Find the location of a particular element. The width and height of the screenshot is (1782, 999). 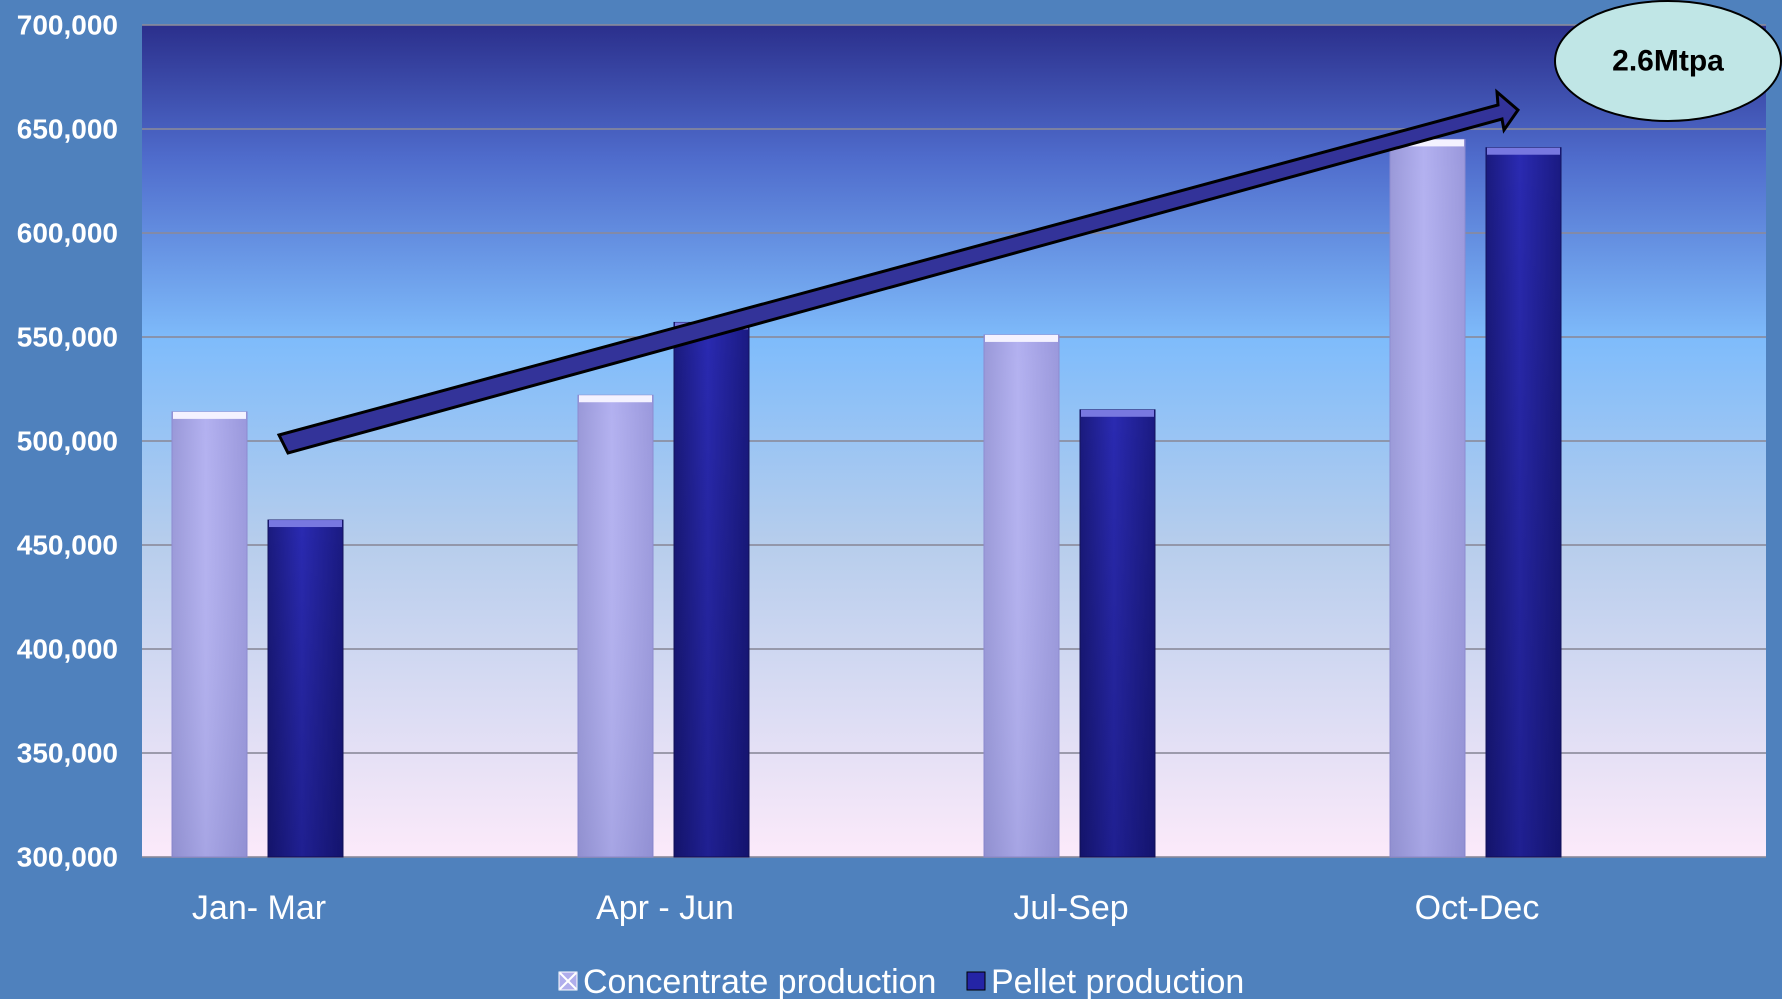

legend-label-concentrate: Concentrate production is located at coordinates (759, 981).